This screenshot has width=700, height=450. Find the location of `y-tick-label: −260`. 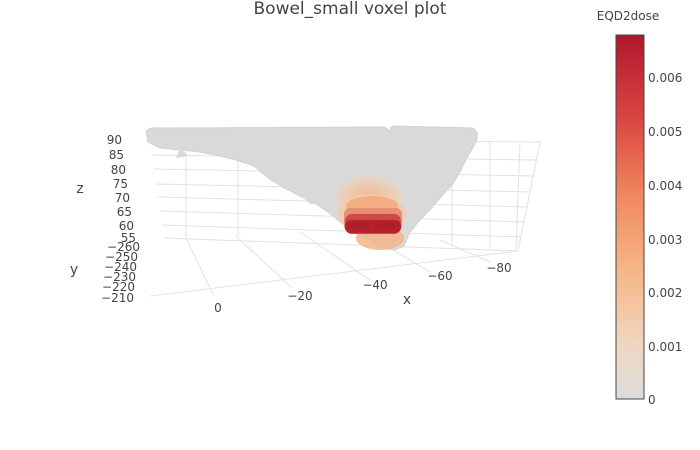

y-tick-label: −260 is located at coordinates (123, 247).